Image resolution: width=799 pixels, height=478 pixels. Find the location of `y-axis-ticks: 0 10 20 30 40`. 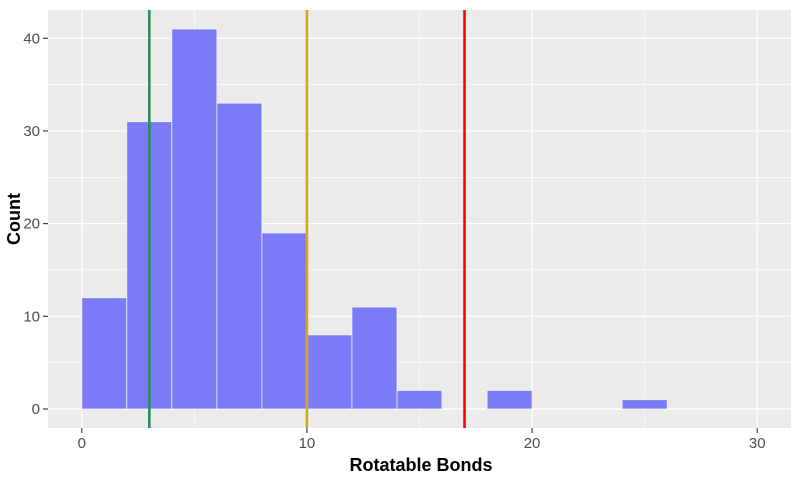

y-axis-ticks: 0 10 20 30 40 is located at coordinates (35, 224).